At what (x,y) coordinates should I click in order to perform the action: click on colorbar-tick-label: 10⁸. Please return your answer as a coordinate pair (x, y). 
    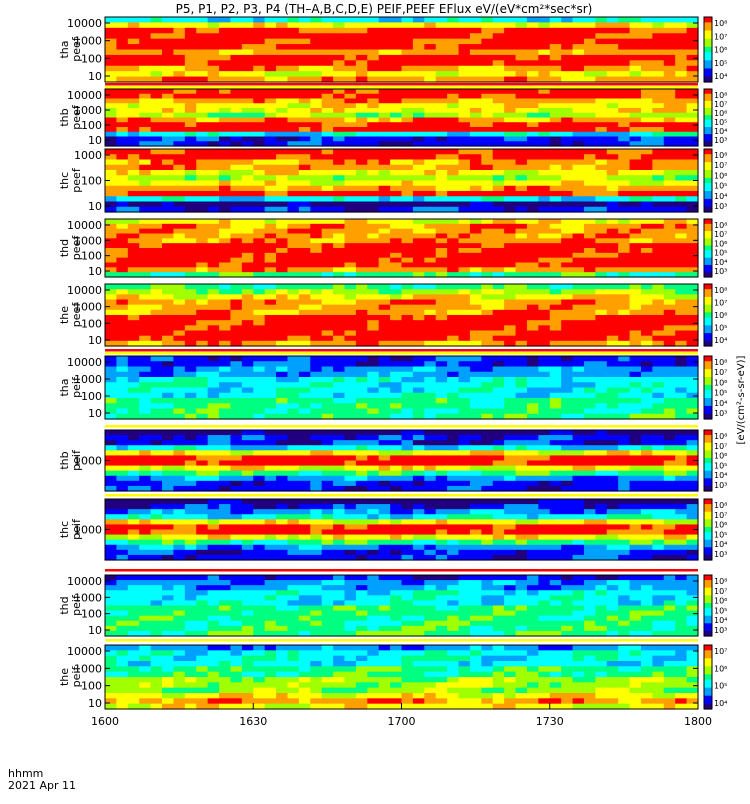
    Looking at the image, I should click on (720, 23).